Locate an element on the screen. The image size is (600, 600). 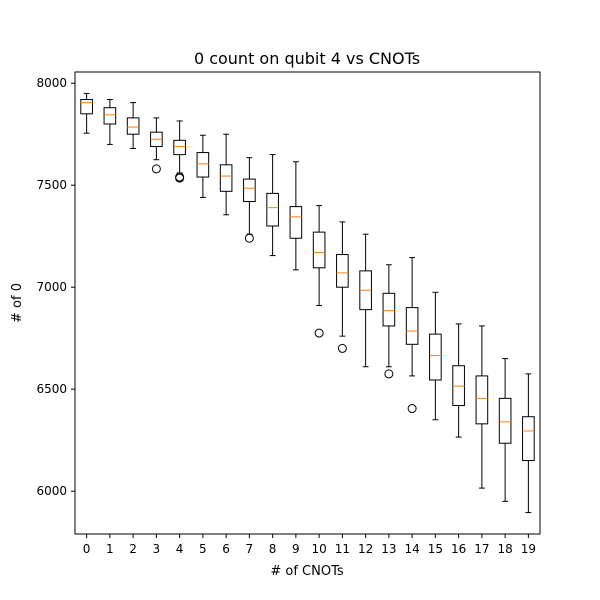
x-tick-label: 0 is located at coordinates (87, 549).